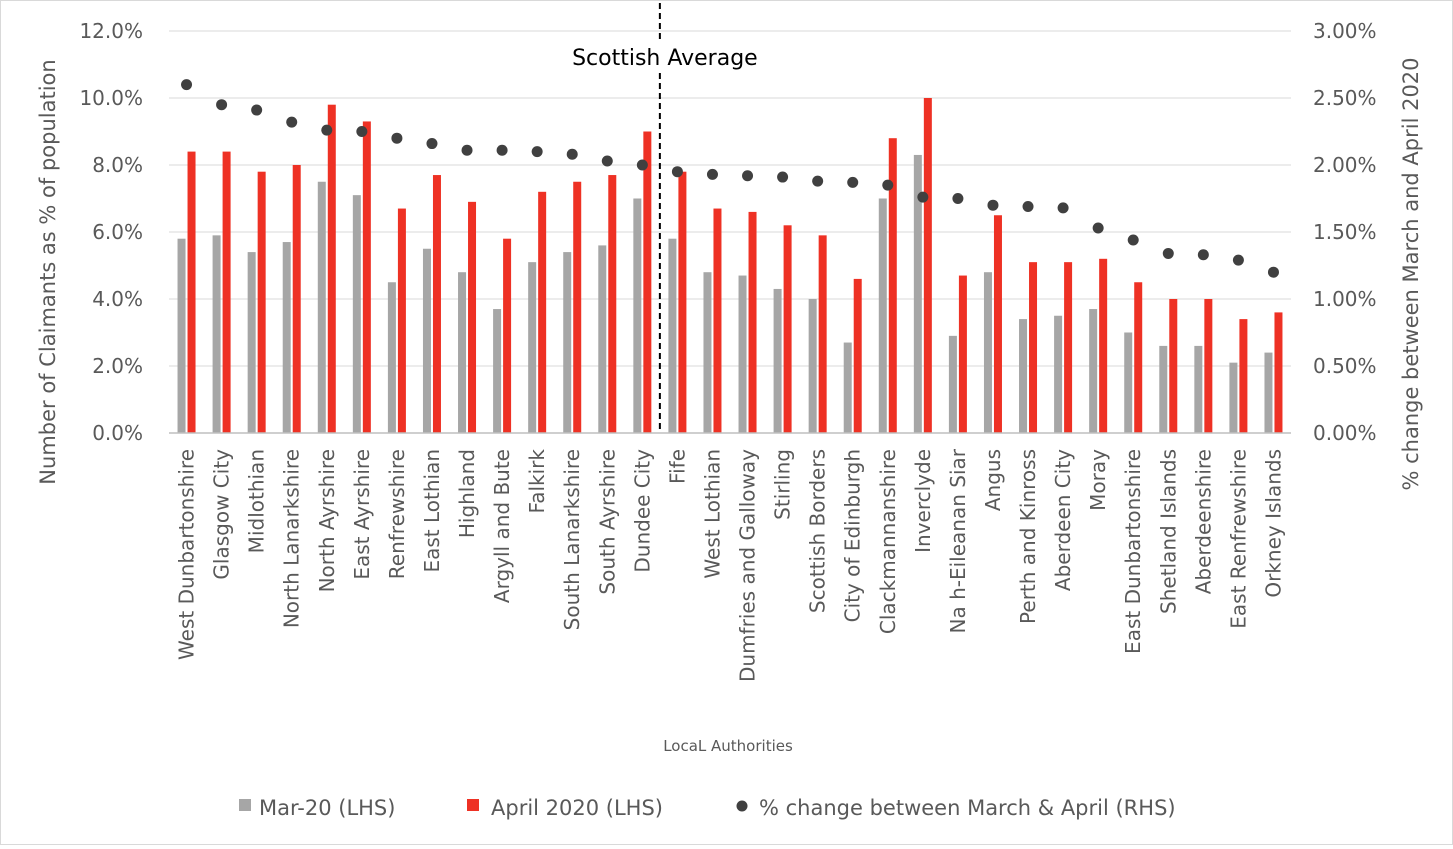  Describe the element at coordinates (1345, 366) in the screenshot. I see `right-tick-label: 0.50%` at that location.